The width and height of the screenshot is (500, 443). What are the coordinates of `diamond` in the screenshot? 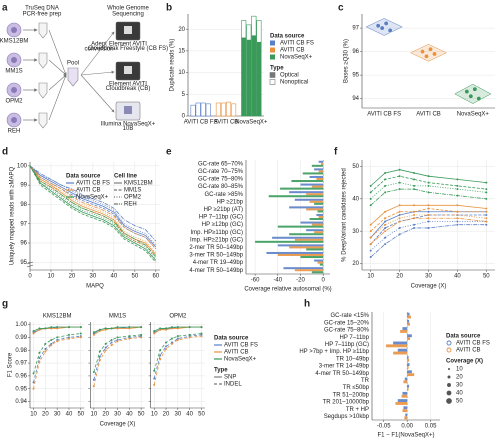 It's located at (473, 93).